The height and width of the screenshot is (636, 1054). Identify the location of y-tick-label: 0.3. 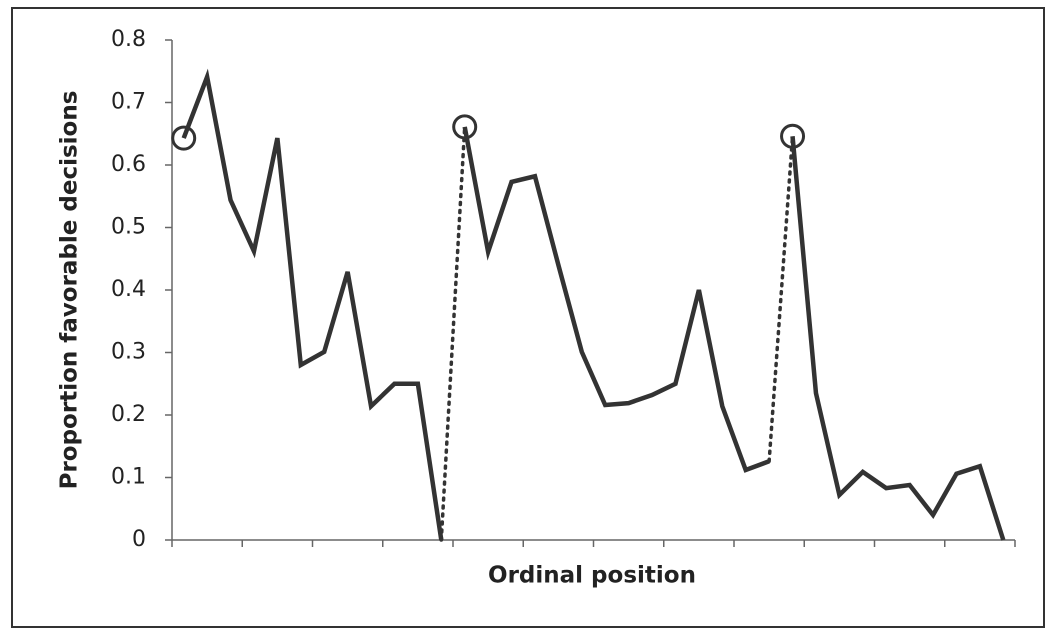
(128, 352).